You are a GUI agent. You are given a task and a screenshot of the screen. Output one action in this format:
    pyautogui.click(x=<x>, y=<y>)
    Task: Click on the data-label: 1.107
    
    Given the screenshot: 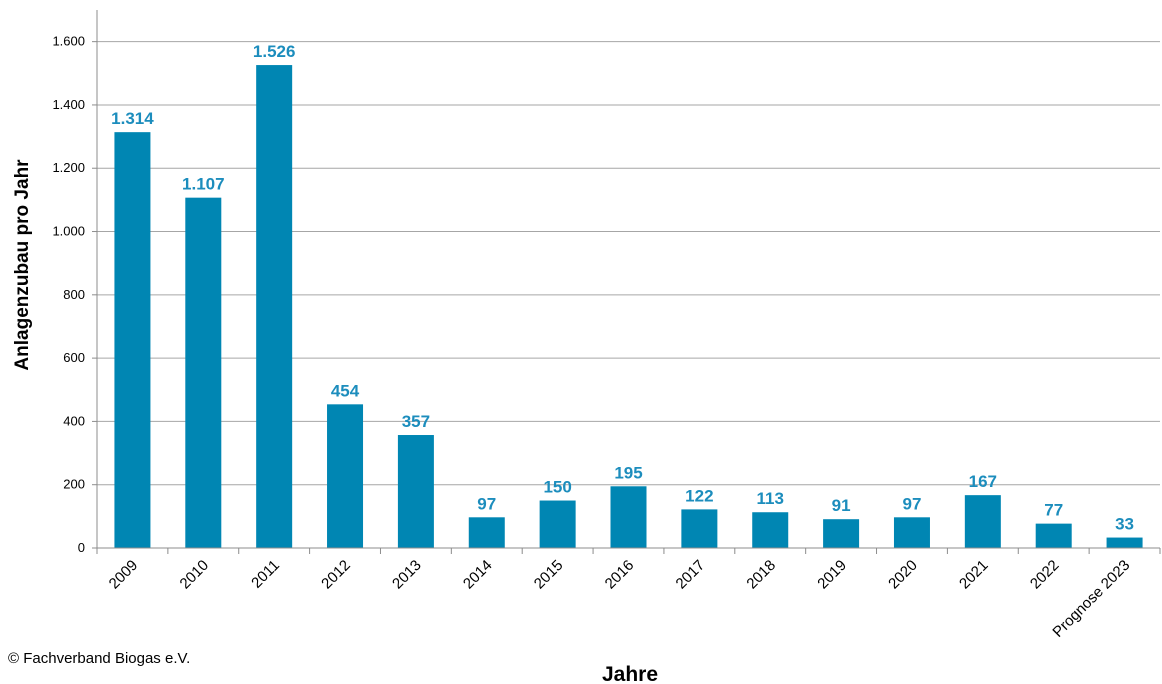 What is the action you would take?
    pyautogui.click(x=203, y=184)
    